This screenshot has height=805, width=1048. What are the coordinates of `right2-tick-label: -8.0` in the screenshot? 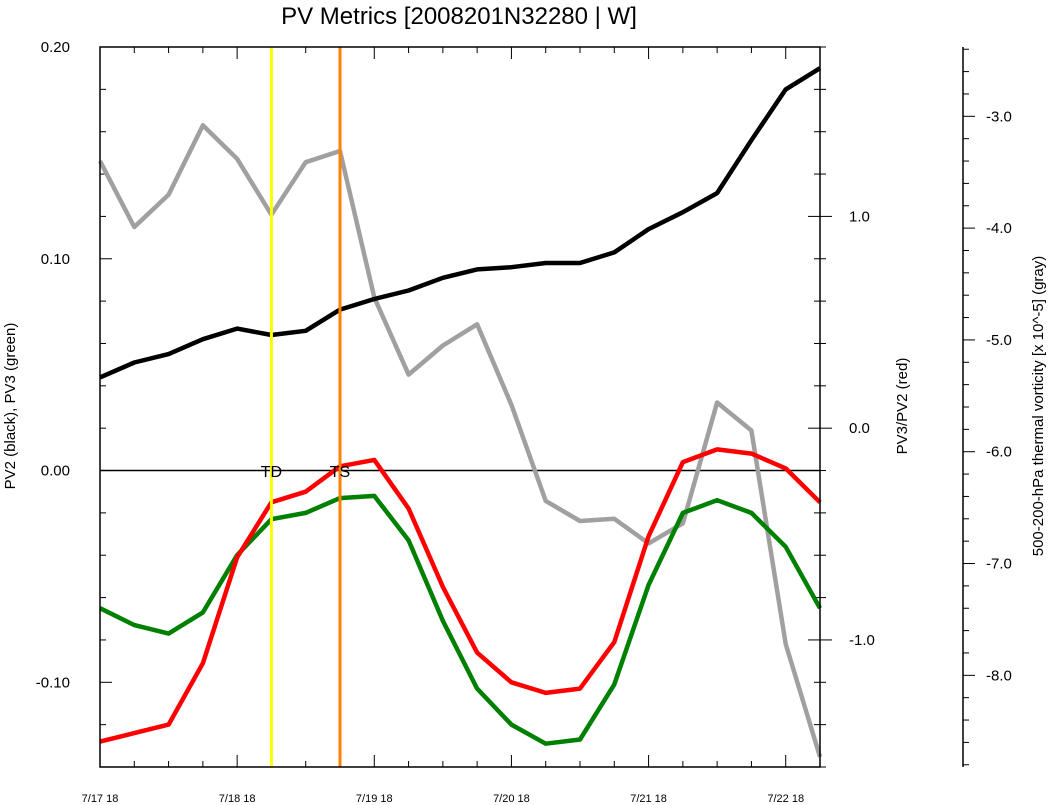 It's located at (999, 675).